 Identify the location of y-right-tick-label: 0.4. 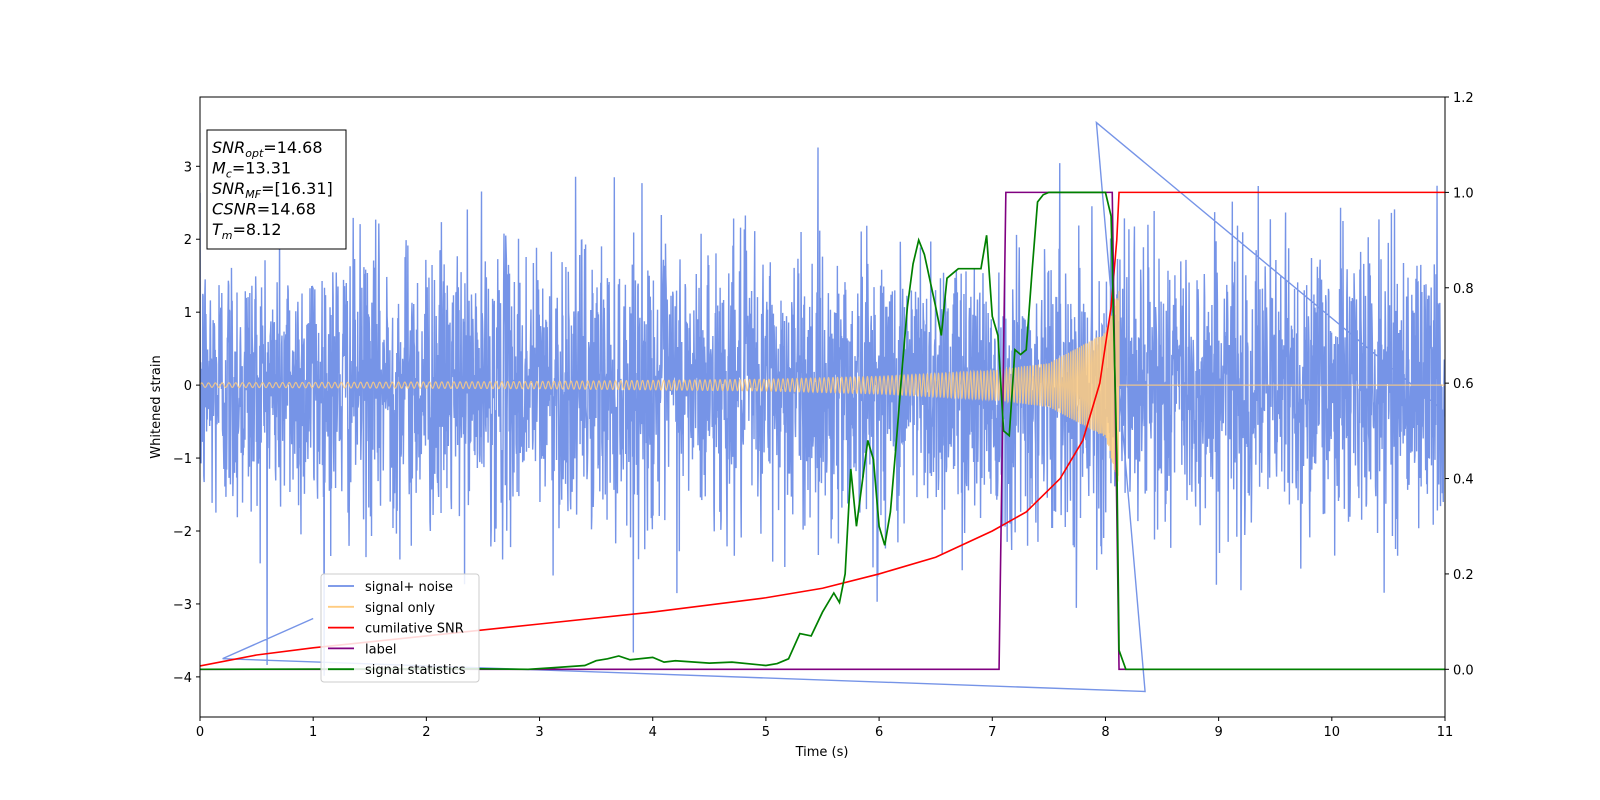
(1463, 480).